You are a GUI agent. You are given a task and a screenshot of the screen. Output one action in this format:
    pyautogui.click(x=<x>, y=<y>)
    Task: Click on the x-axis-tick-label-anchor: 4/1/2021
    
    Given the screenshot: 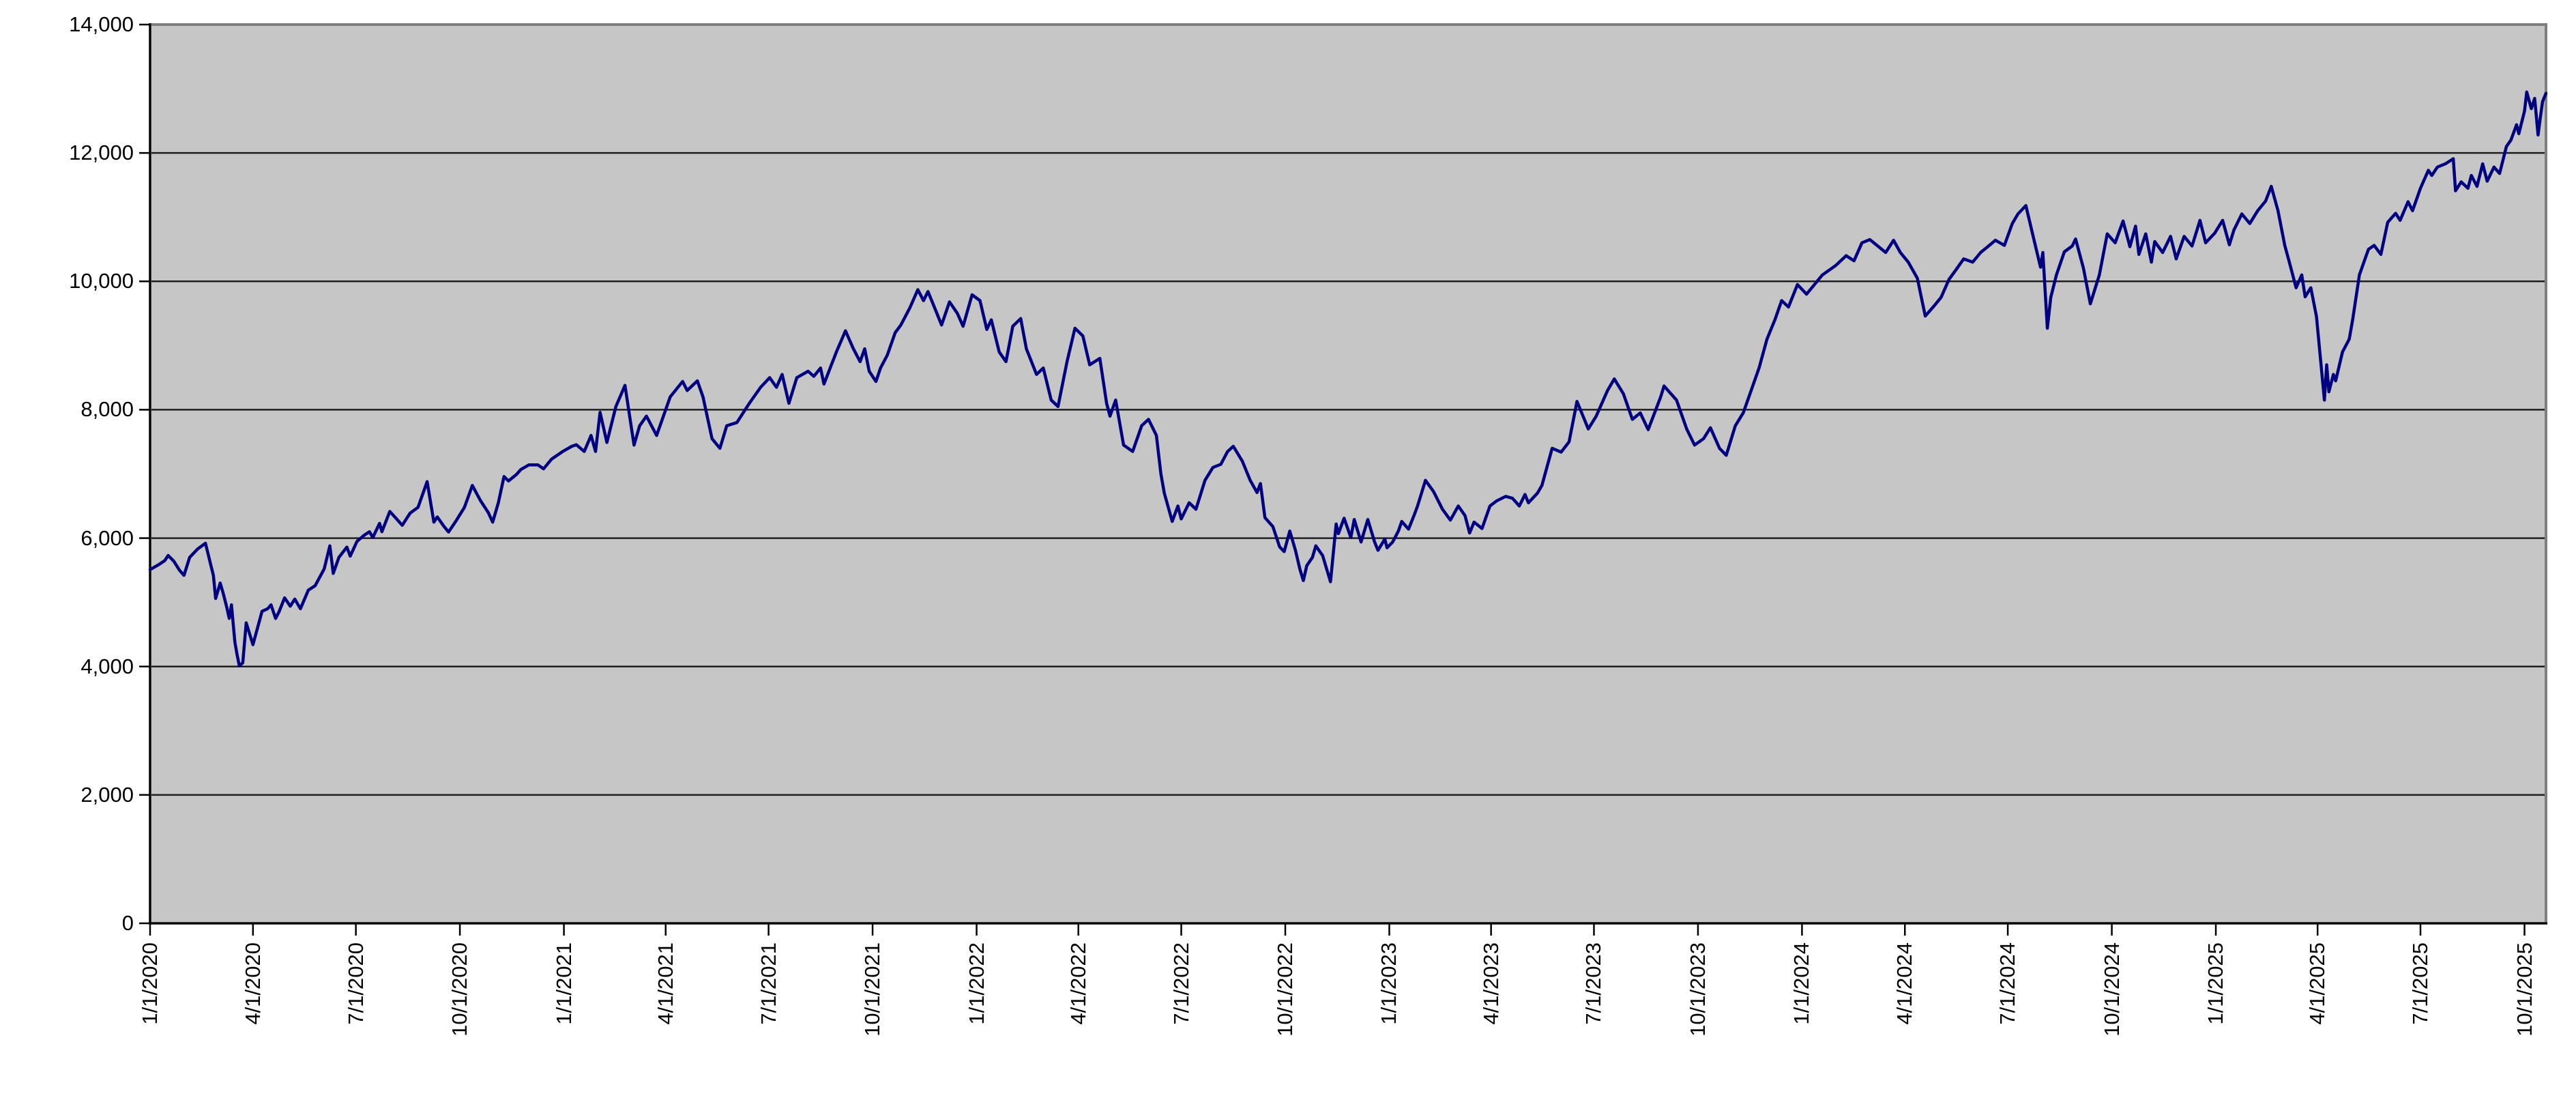 What is the action you would take?
    pyautogui.click(x=695, y=983)
    